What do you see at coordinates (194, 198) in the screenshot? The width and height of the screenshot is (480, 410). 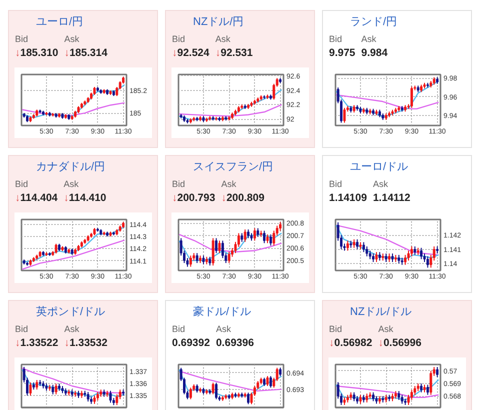 I see `text: ↓200.793` at bounding box center [194, 198].